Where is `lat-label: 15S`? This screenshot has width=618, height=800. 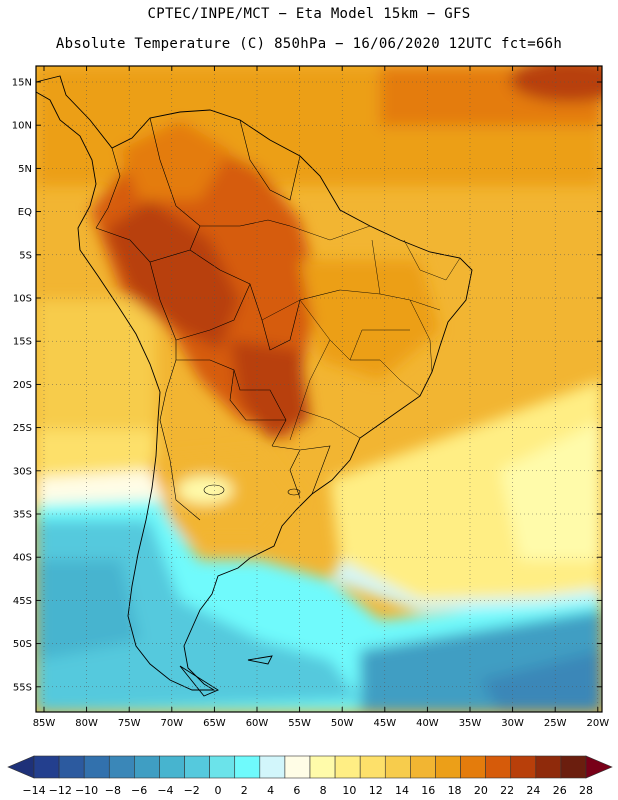
lat-label: 15S is located at coordinates (22, 342).